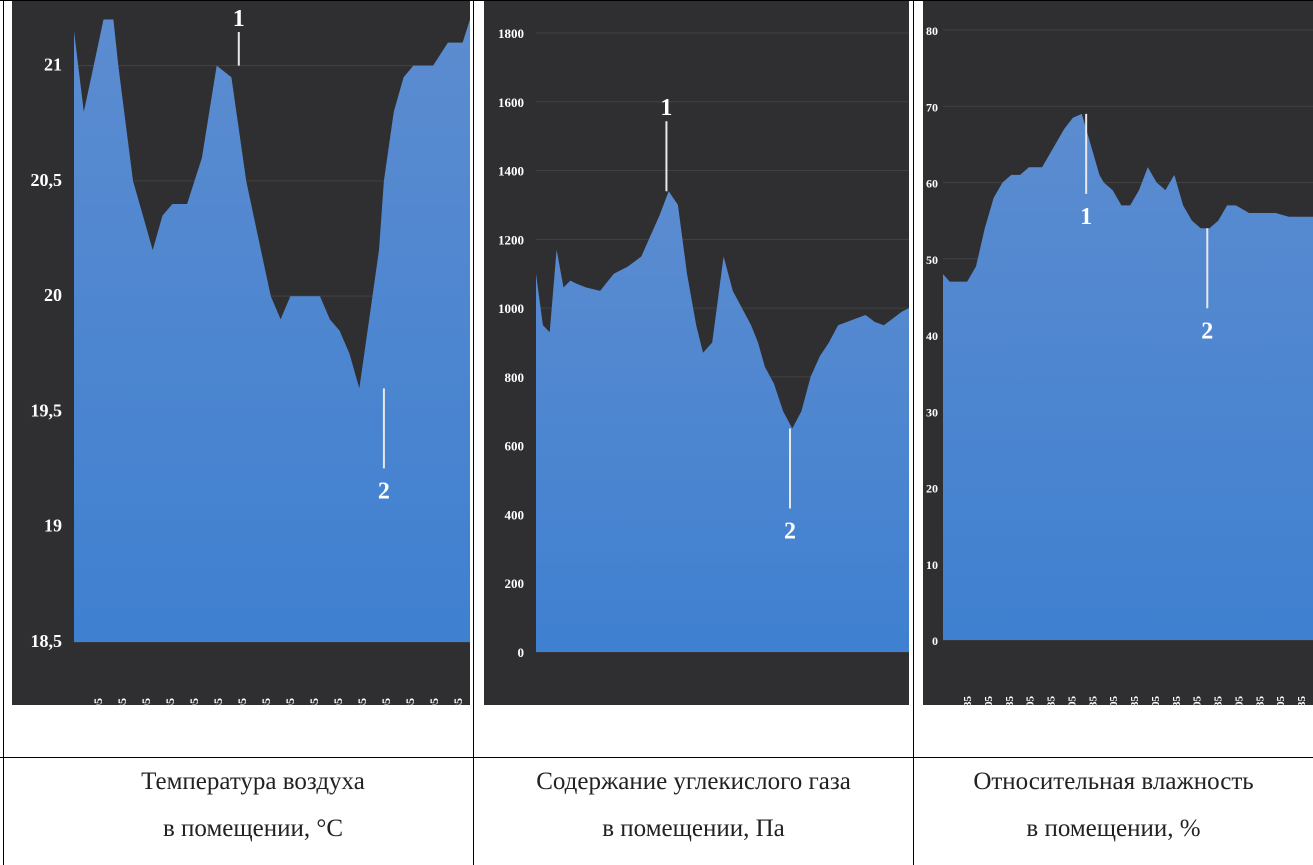 This screenshot has width=1313, height=865. What do you see at coordinates (53, 526) in the screenshot?
I see `y-tick-label: 19` at bounding box center [53, 526].